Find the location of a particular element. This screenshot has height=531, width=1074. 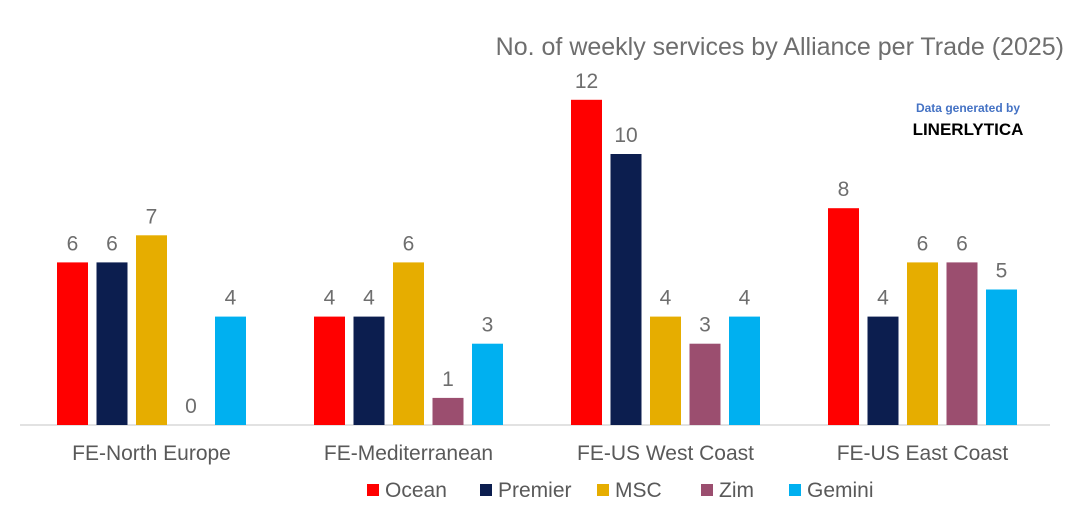

legend-label-msc: MSC is located at coordinates (638, 490).